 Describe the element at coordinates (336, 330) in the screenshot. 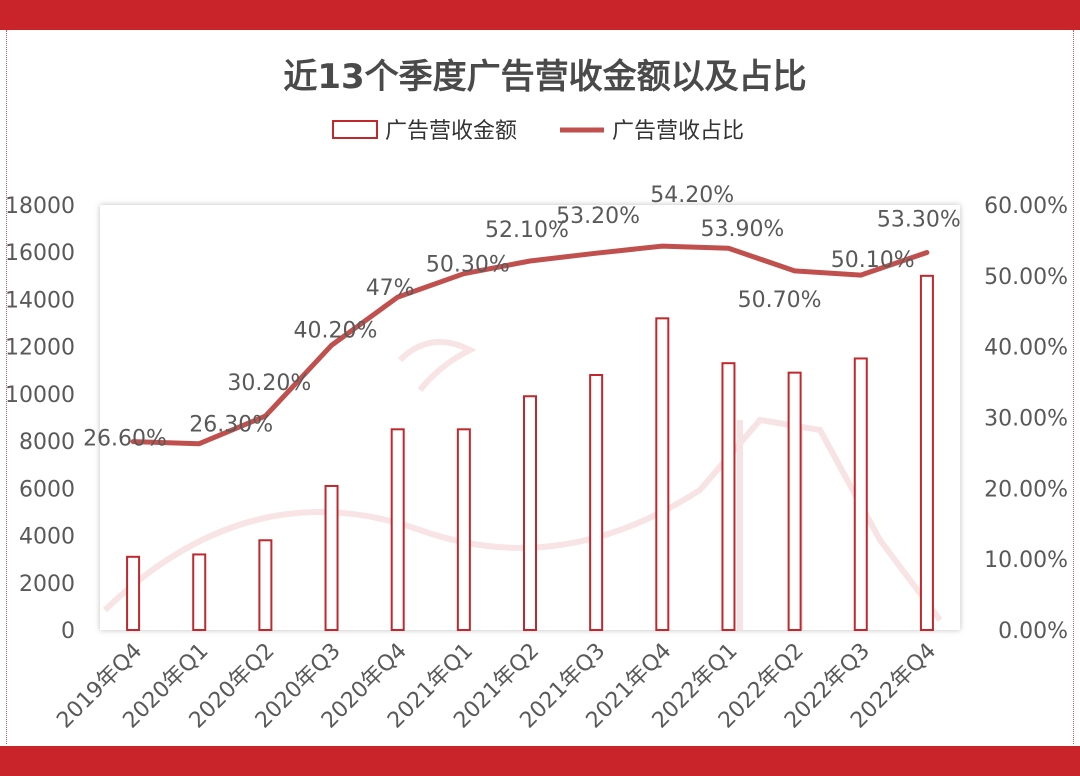

I see `share-data-label: 40.20%` at that location.